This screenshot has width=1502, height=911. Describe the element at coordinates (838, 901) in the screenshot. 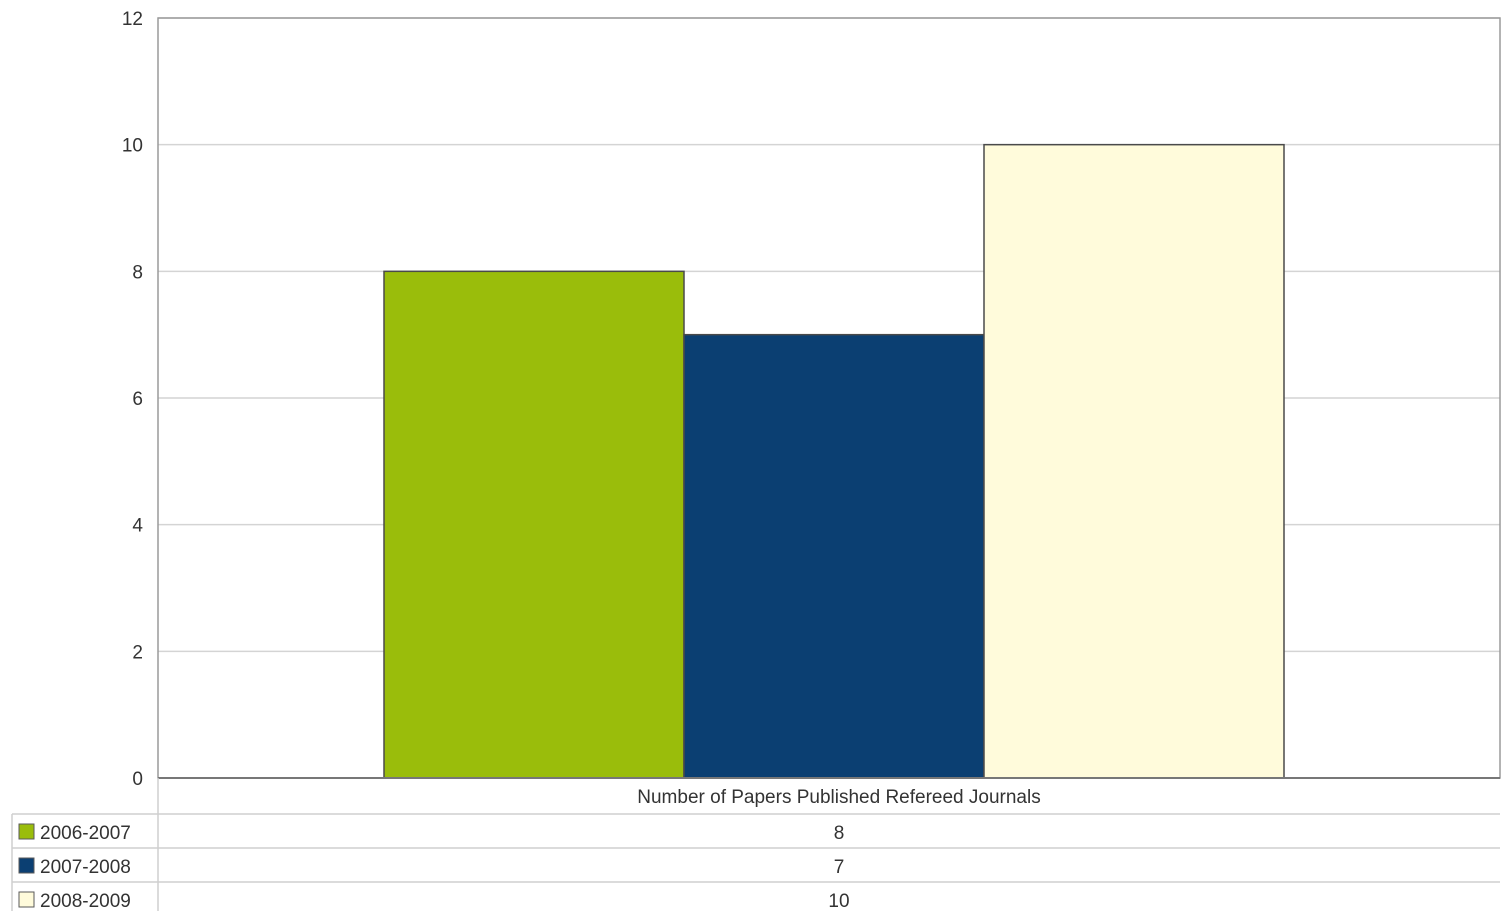

I see `table-value: 10` at that location.